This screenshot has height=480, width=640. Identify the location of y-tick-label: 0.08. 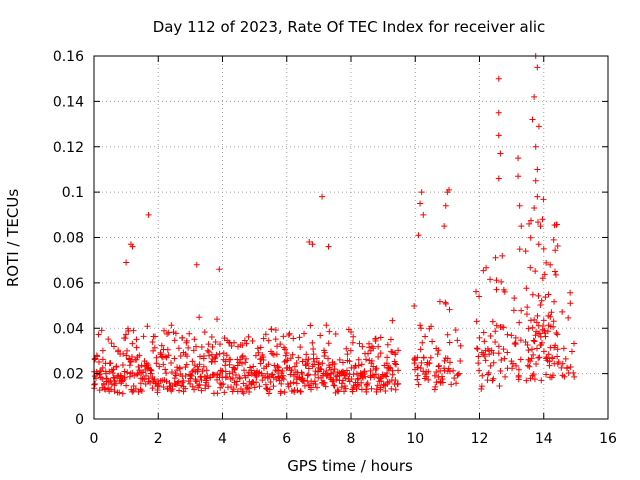
(68, 239).